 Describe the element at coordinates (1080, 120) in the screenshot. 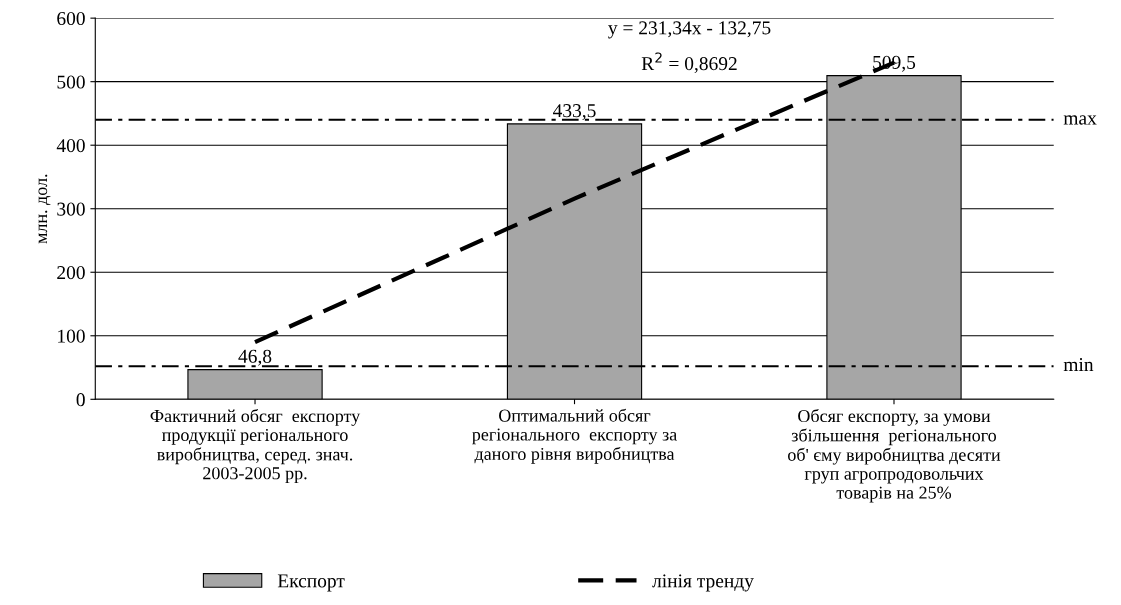

I see `ref-line-label: max` at that location.